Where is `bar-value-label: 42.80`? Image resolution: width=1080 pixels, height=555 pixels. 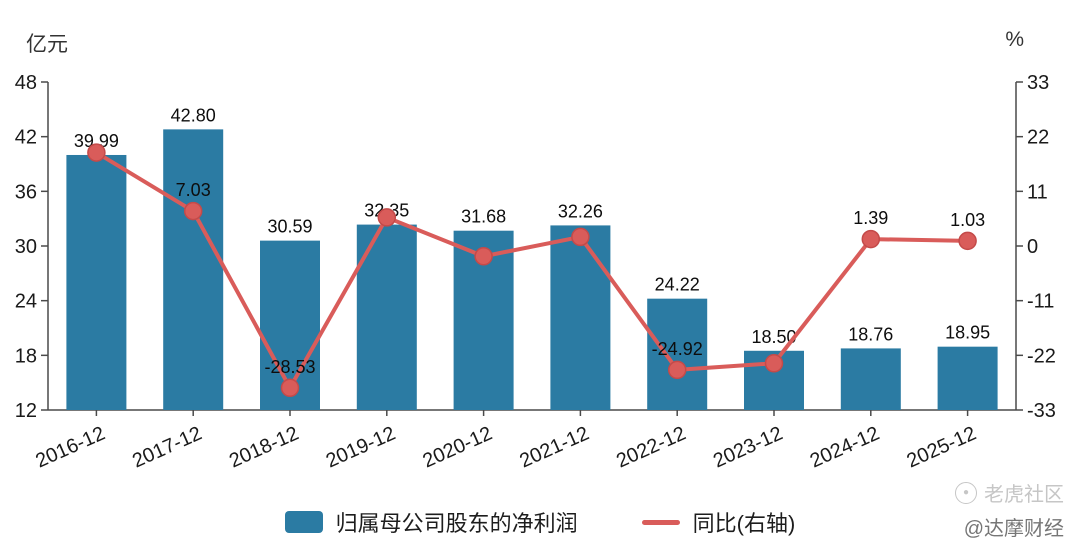
bar-value-label: 42.80 is located at coordinates (193, 115).